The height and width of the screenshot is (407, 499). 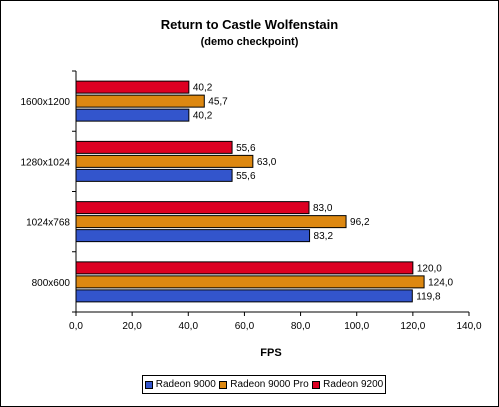 What do you see at coordinates (140, 101) in the screenshot?
I see `bar-radeon-9000-pro-1600x1200` at bounding box center [140, 101].